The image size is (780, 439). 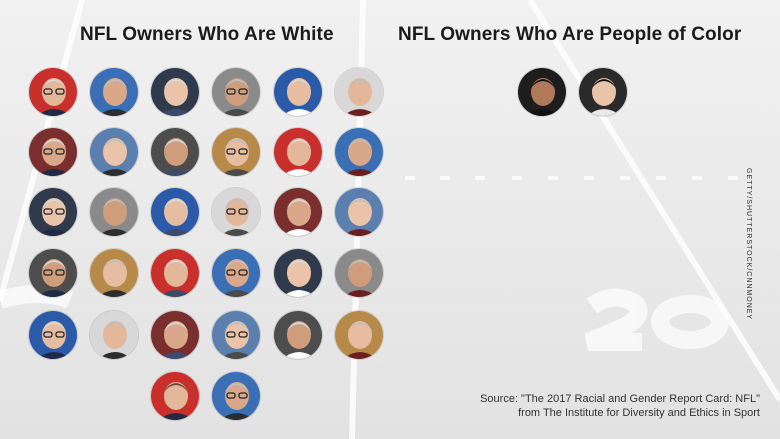 What do you see at coordinates (570, 34) in the screenshot?
I see `people-of-color-owners-heading: NFL Owners Who Are People of Color` at bounding box center [570, 34].